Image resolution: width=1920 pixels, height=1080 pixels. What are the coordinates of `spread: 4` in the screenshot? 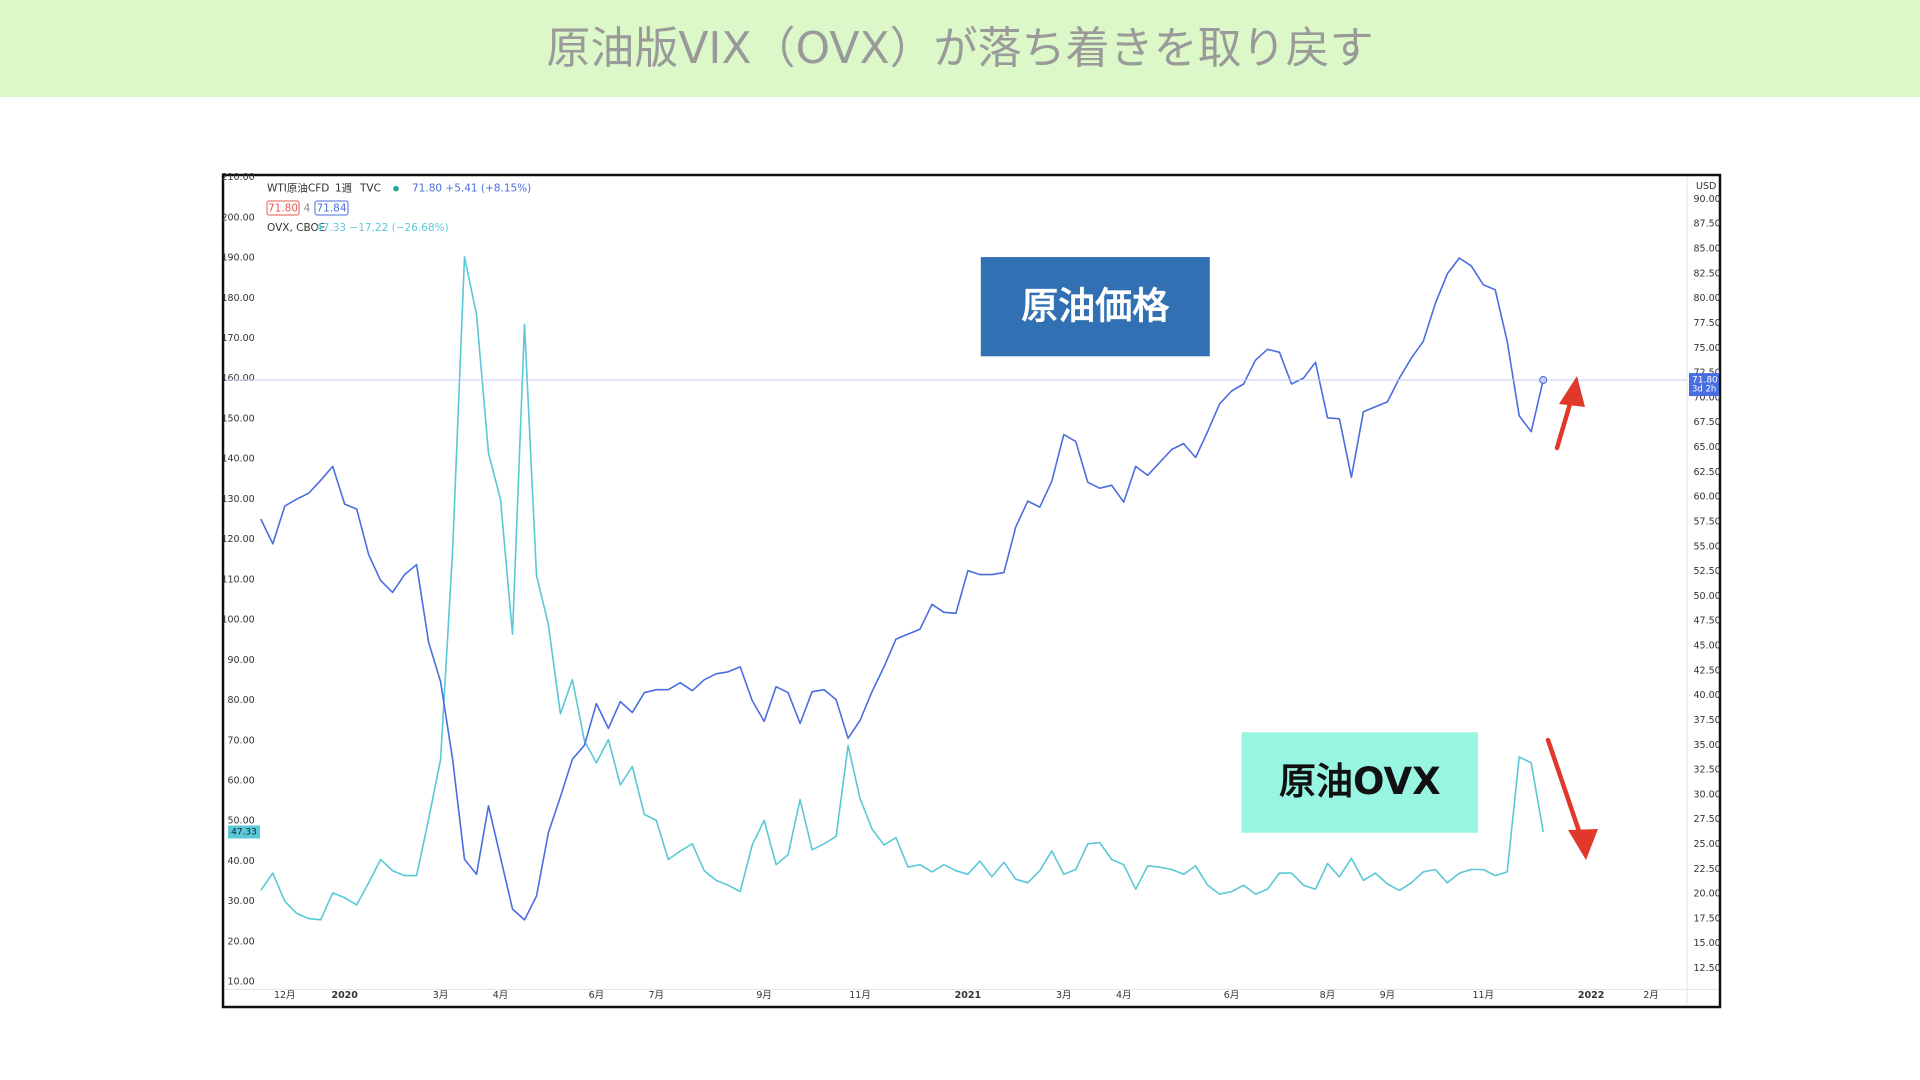 It's located at (307, 209).